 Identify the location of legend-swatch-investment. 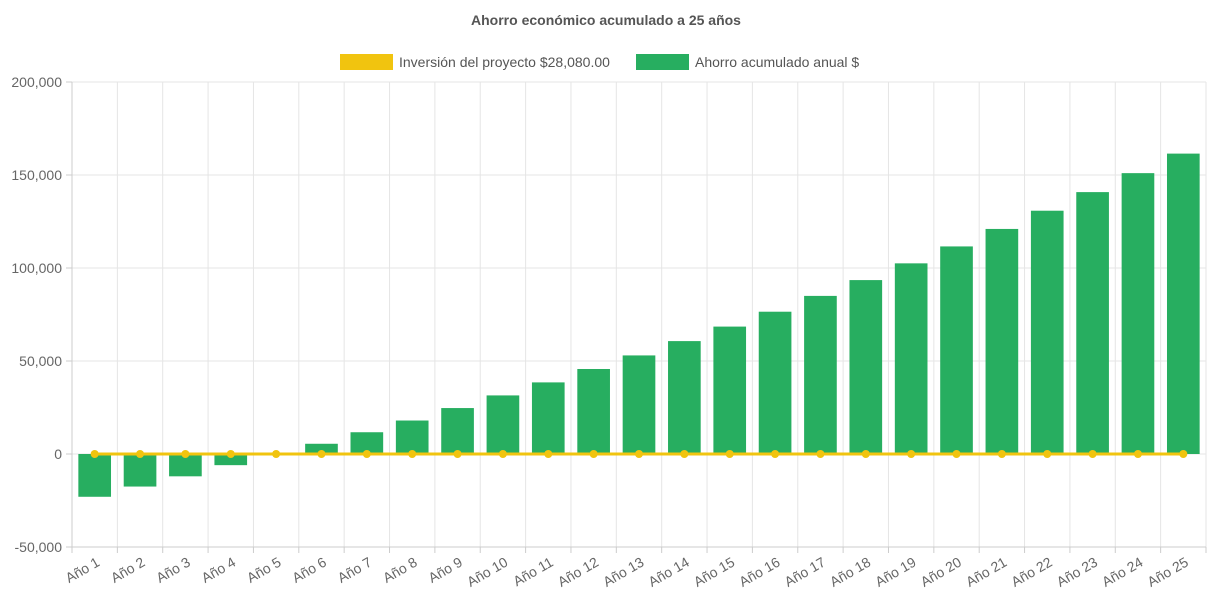
(366, 62).